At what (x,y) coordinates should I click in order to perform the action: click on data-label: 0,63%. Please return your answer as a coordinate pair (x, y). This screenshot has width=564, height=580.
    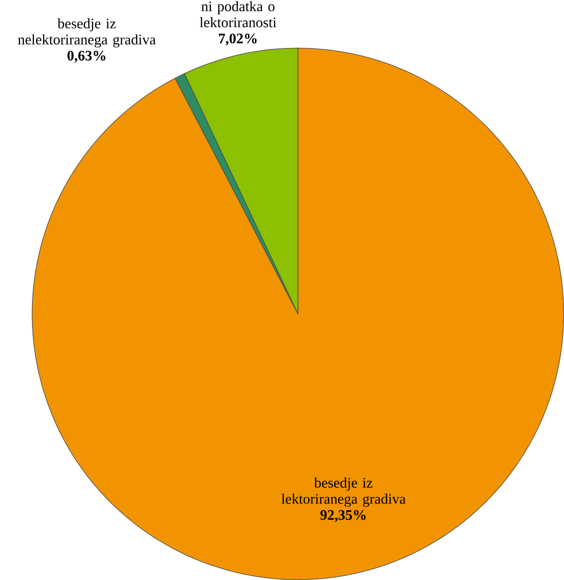
    Looking at the image, I should click on (86, 56).